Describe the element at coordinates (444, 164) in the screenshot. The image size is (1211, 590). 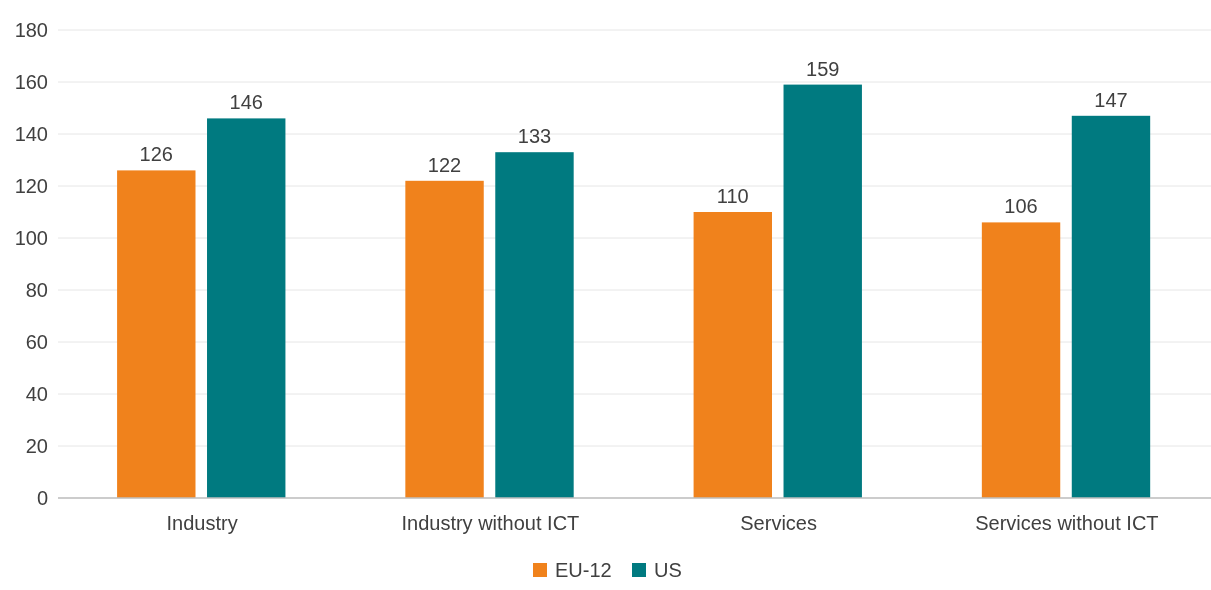
I see `data-label: 122` at that location.